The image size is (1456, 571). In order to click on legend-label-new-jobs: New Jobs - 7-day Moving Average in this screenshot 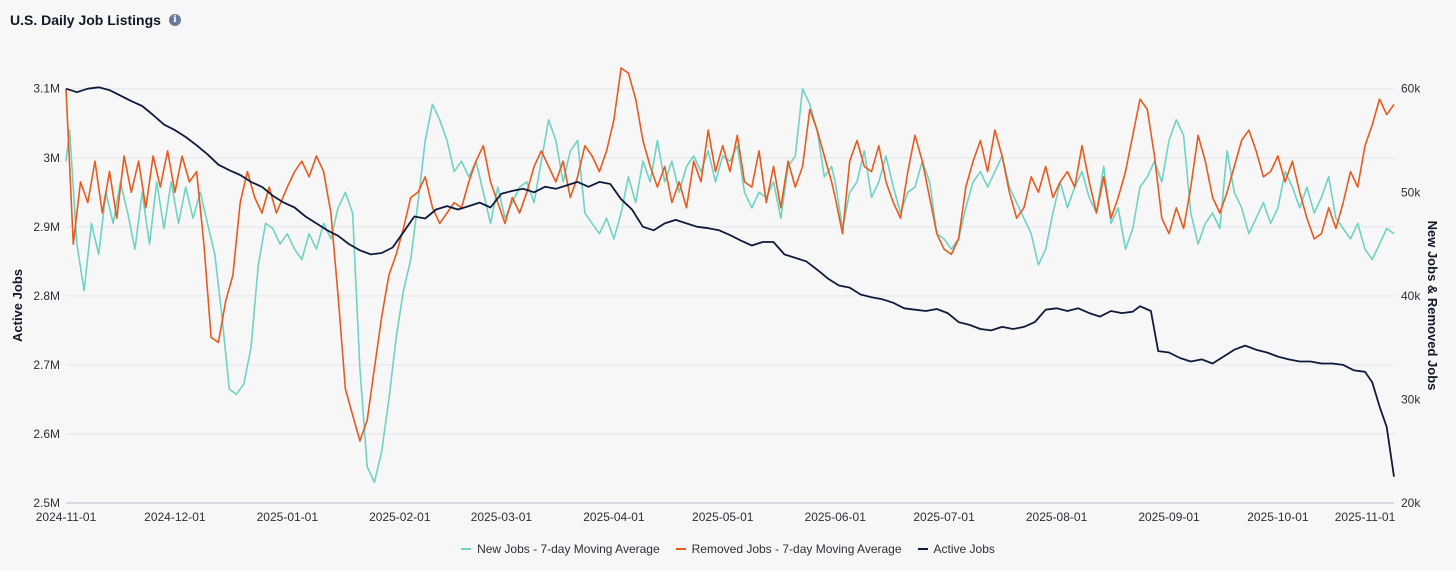, I will do `click(568, 549)`.